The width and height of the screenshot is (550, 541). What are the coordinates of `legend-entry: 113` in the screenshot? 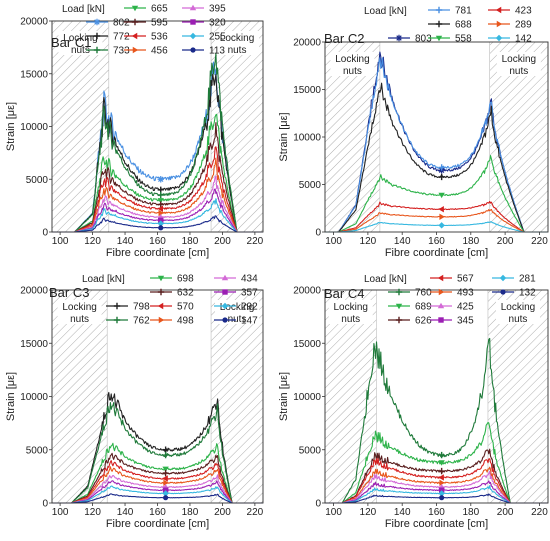 It's located at (203, 51).